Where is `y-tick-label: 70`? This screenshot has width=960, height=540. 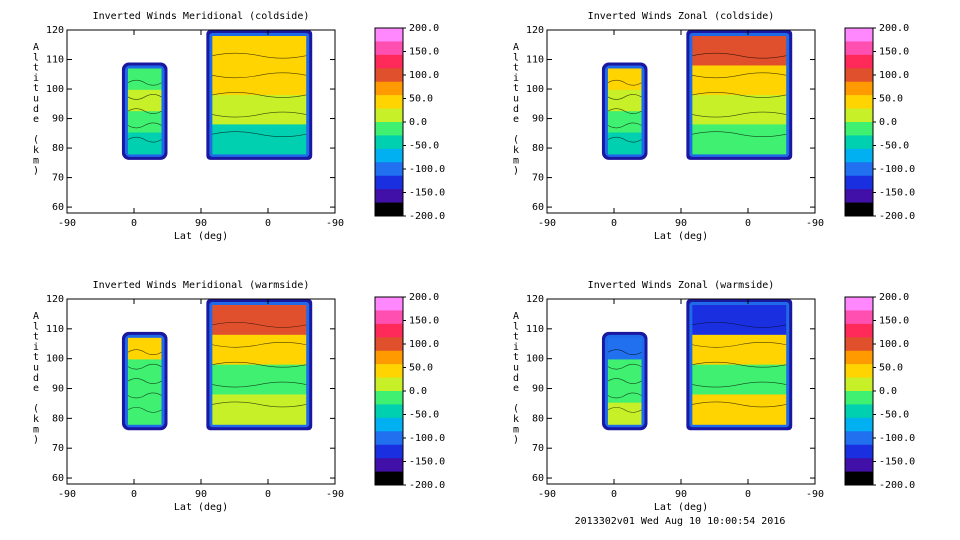
y-tick-label: 70 is located at coordinates (538, 178).